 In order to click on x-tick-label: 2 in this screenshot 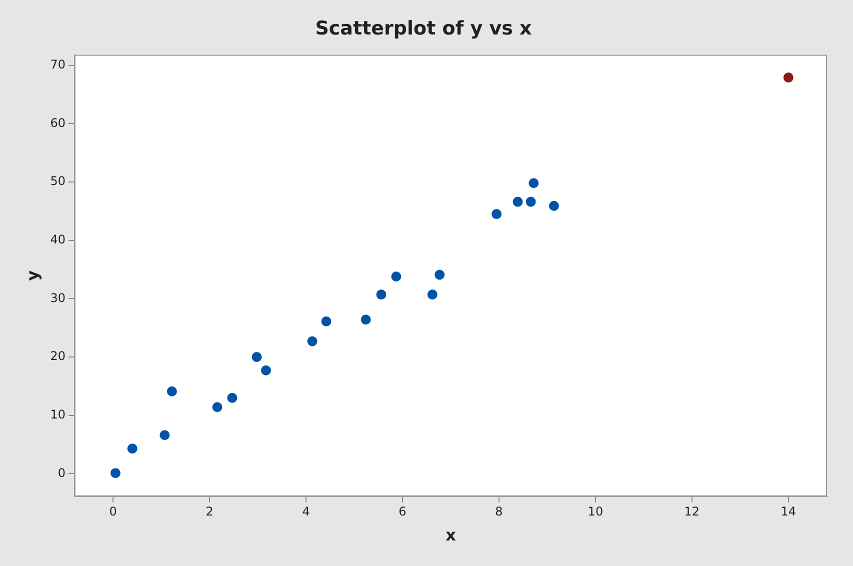, I will do `click(210, 511)`.